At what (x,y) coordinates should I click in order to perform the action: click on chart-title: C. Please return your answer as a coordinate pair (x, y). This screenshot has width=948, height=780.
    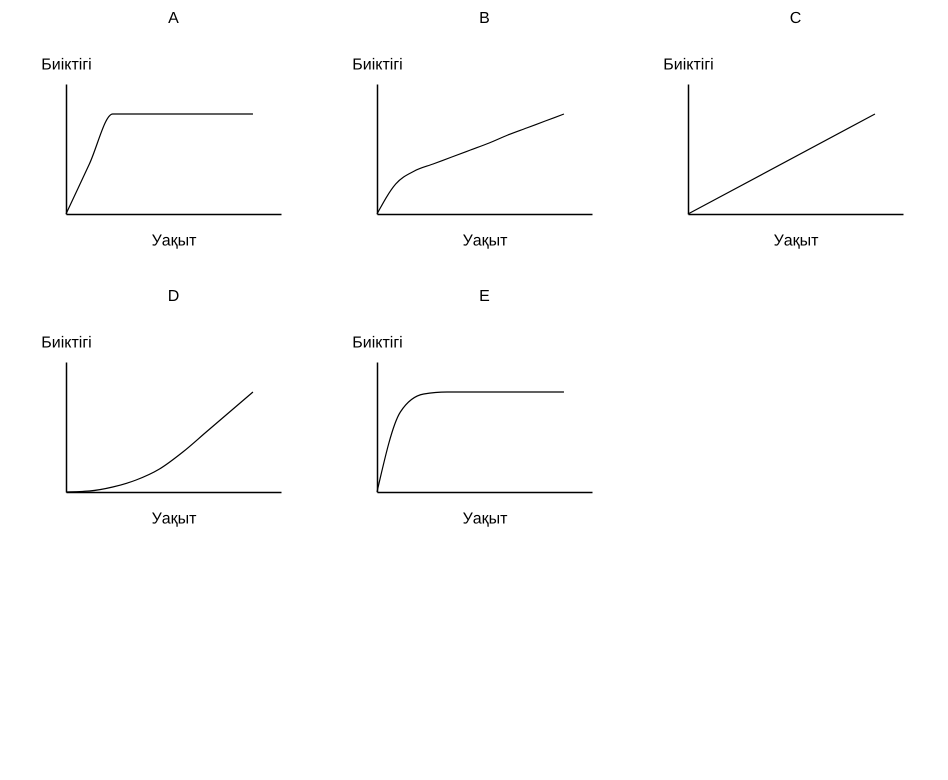
    Looking at the image, I should click on (796, 18).